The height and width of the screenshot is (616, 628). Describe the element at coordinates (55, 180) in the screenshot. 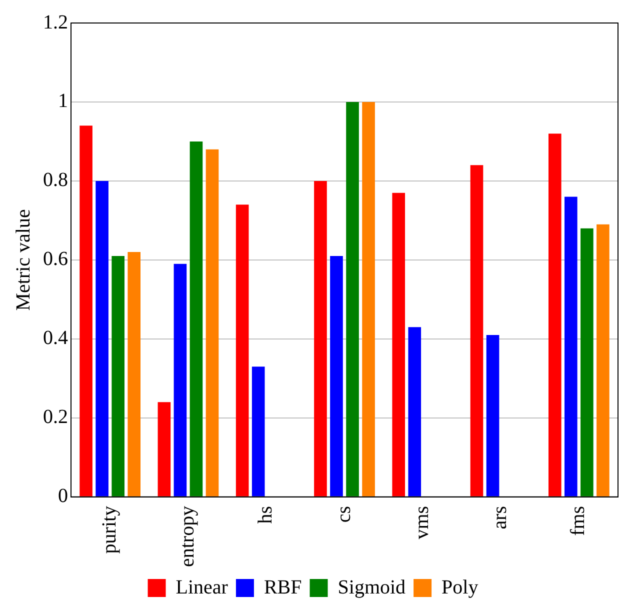

I see `y-tick-label: 0.8` at that location.